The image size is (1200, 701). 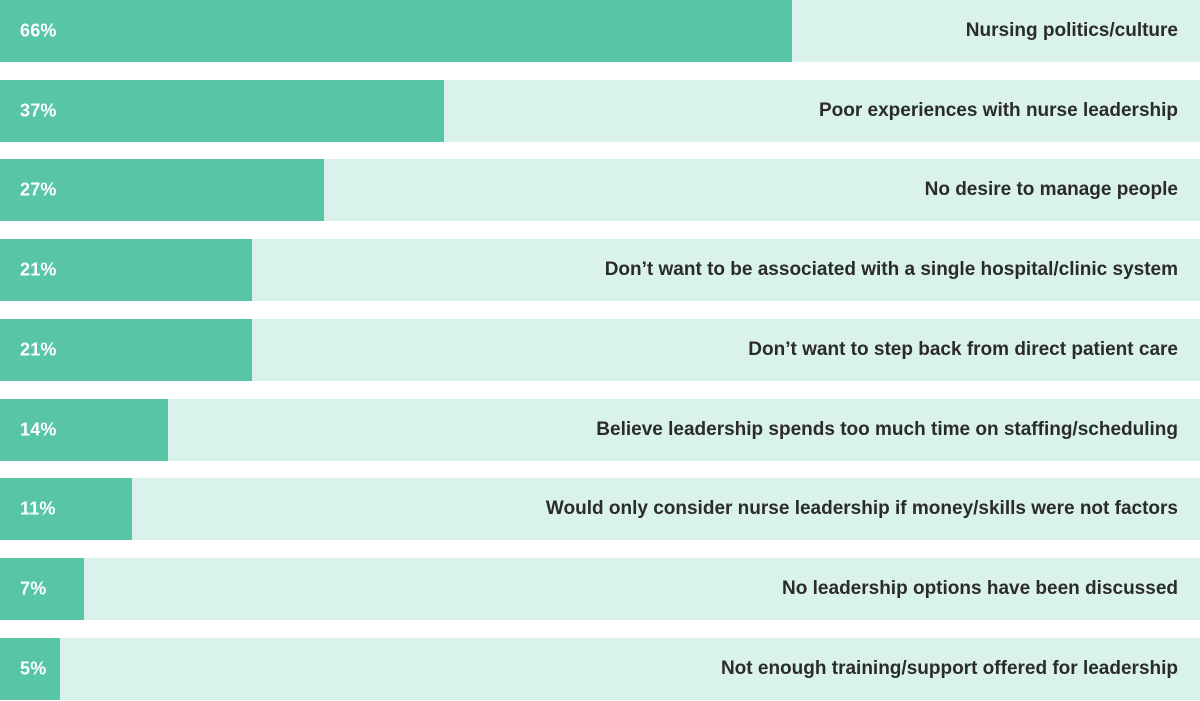 What do you see at coordinates (33, 588) in the screenshot?
I see `bar-value-label: 7%` at bounding box center [33, 588].